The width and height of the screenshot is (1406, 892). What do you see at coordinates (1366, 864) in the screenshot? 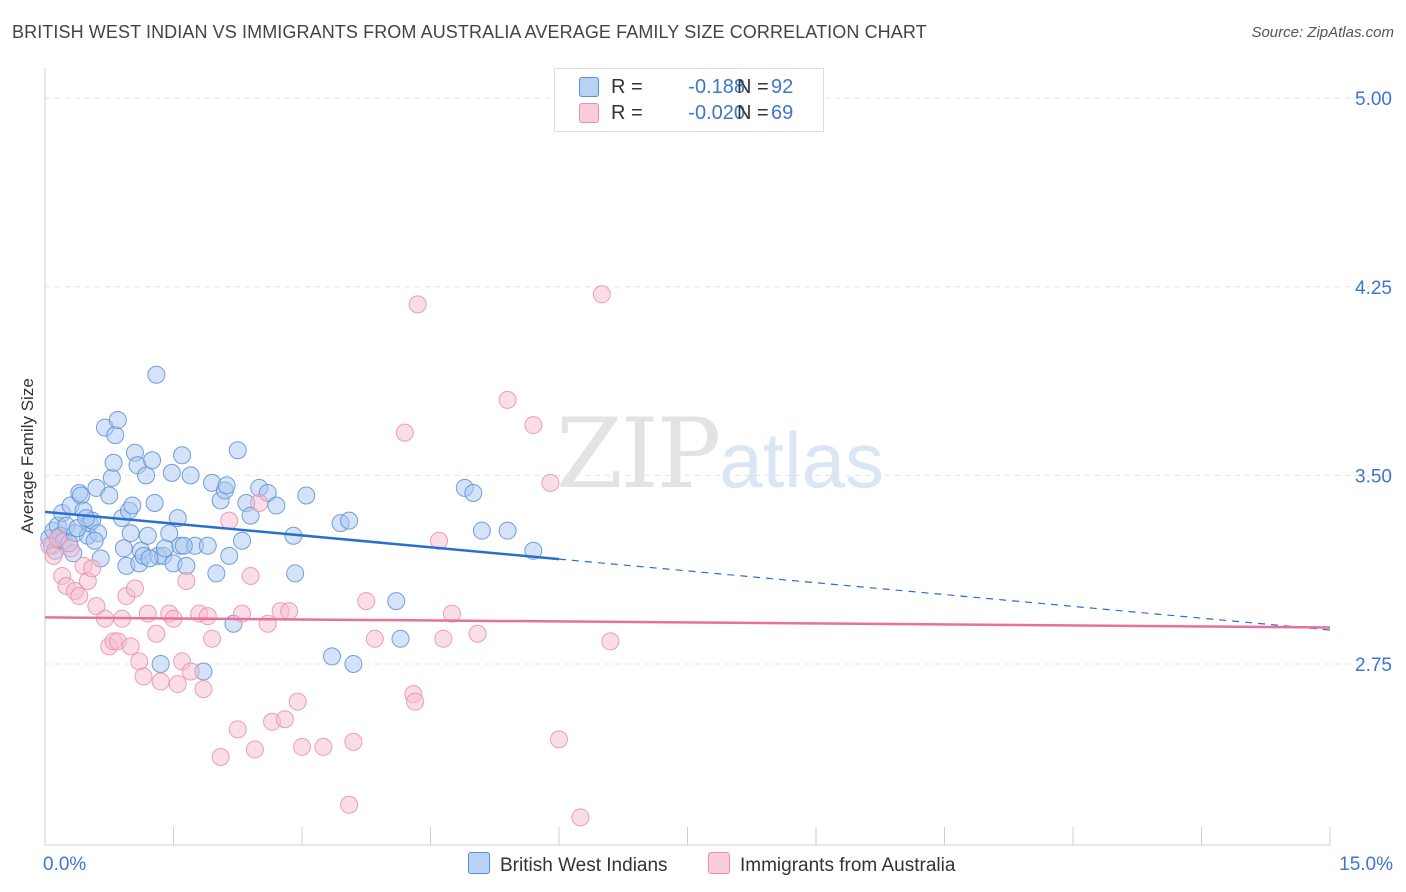
I see `x-tick-label-max: 15.0%` at bounding box center [1366, 864].